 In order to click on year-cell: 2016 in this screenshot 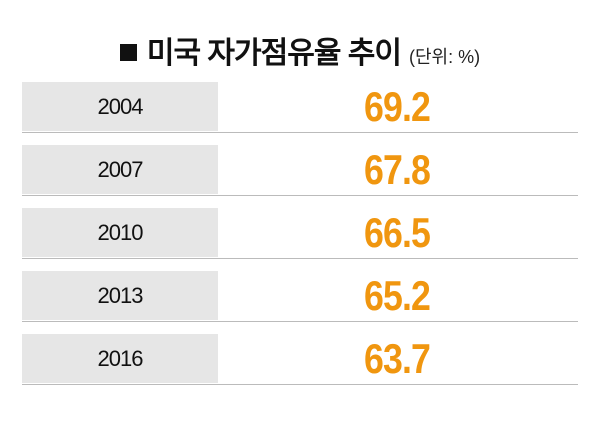, I will do `click(120, 358)`.